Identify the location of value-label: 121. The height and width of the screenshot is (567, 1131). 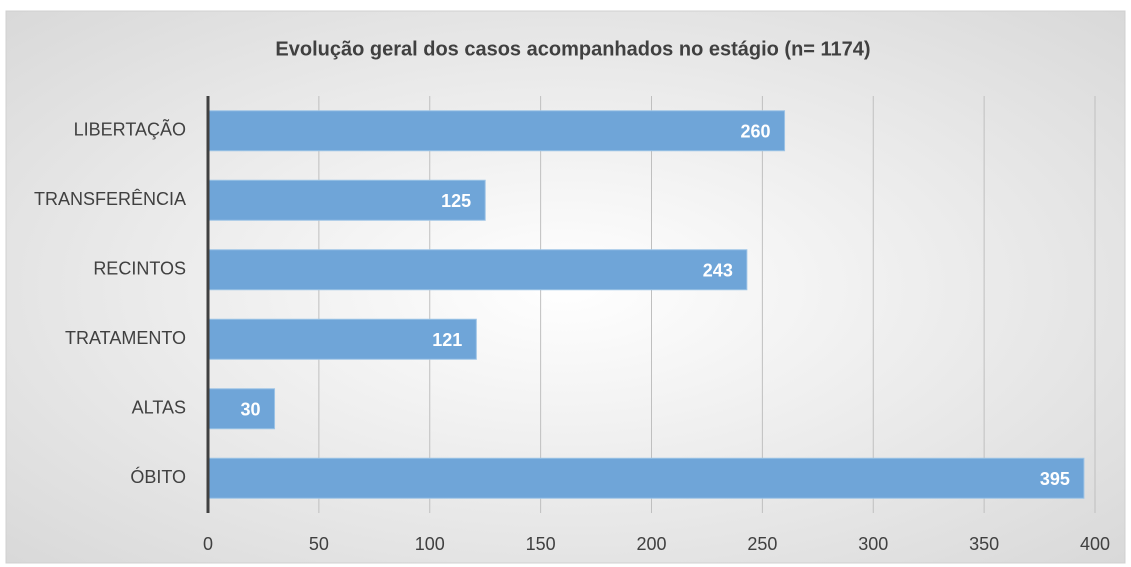
(447, 340).